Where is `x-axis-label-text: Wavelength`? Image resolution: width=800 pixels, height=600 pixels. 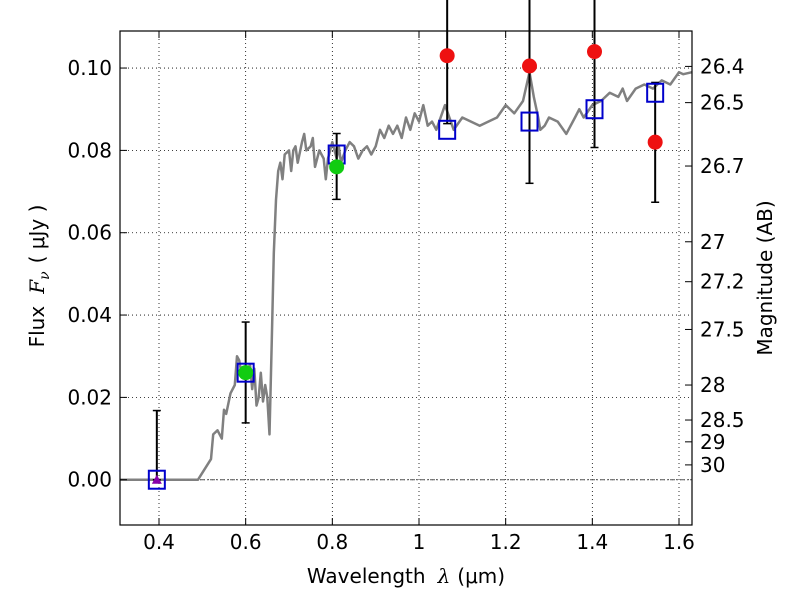
x-axis-label-text: Wavelength is located at coordinates (366, 576).